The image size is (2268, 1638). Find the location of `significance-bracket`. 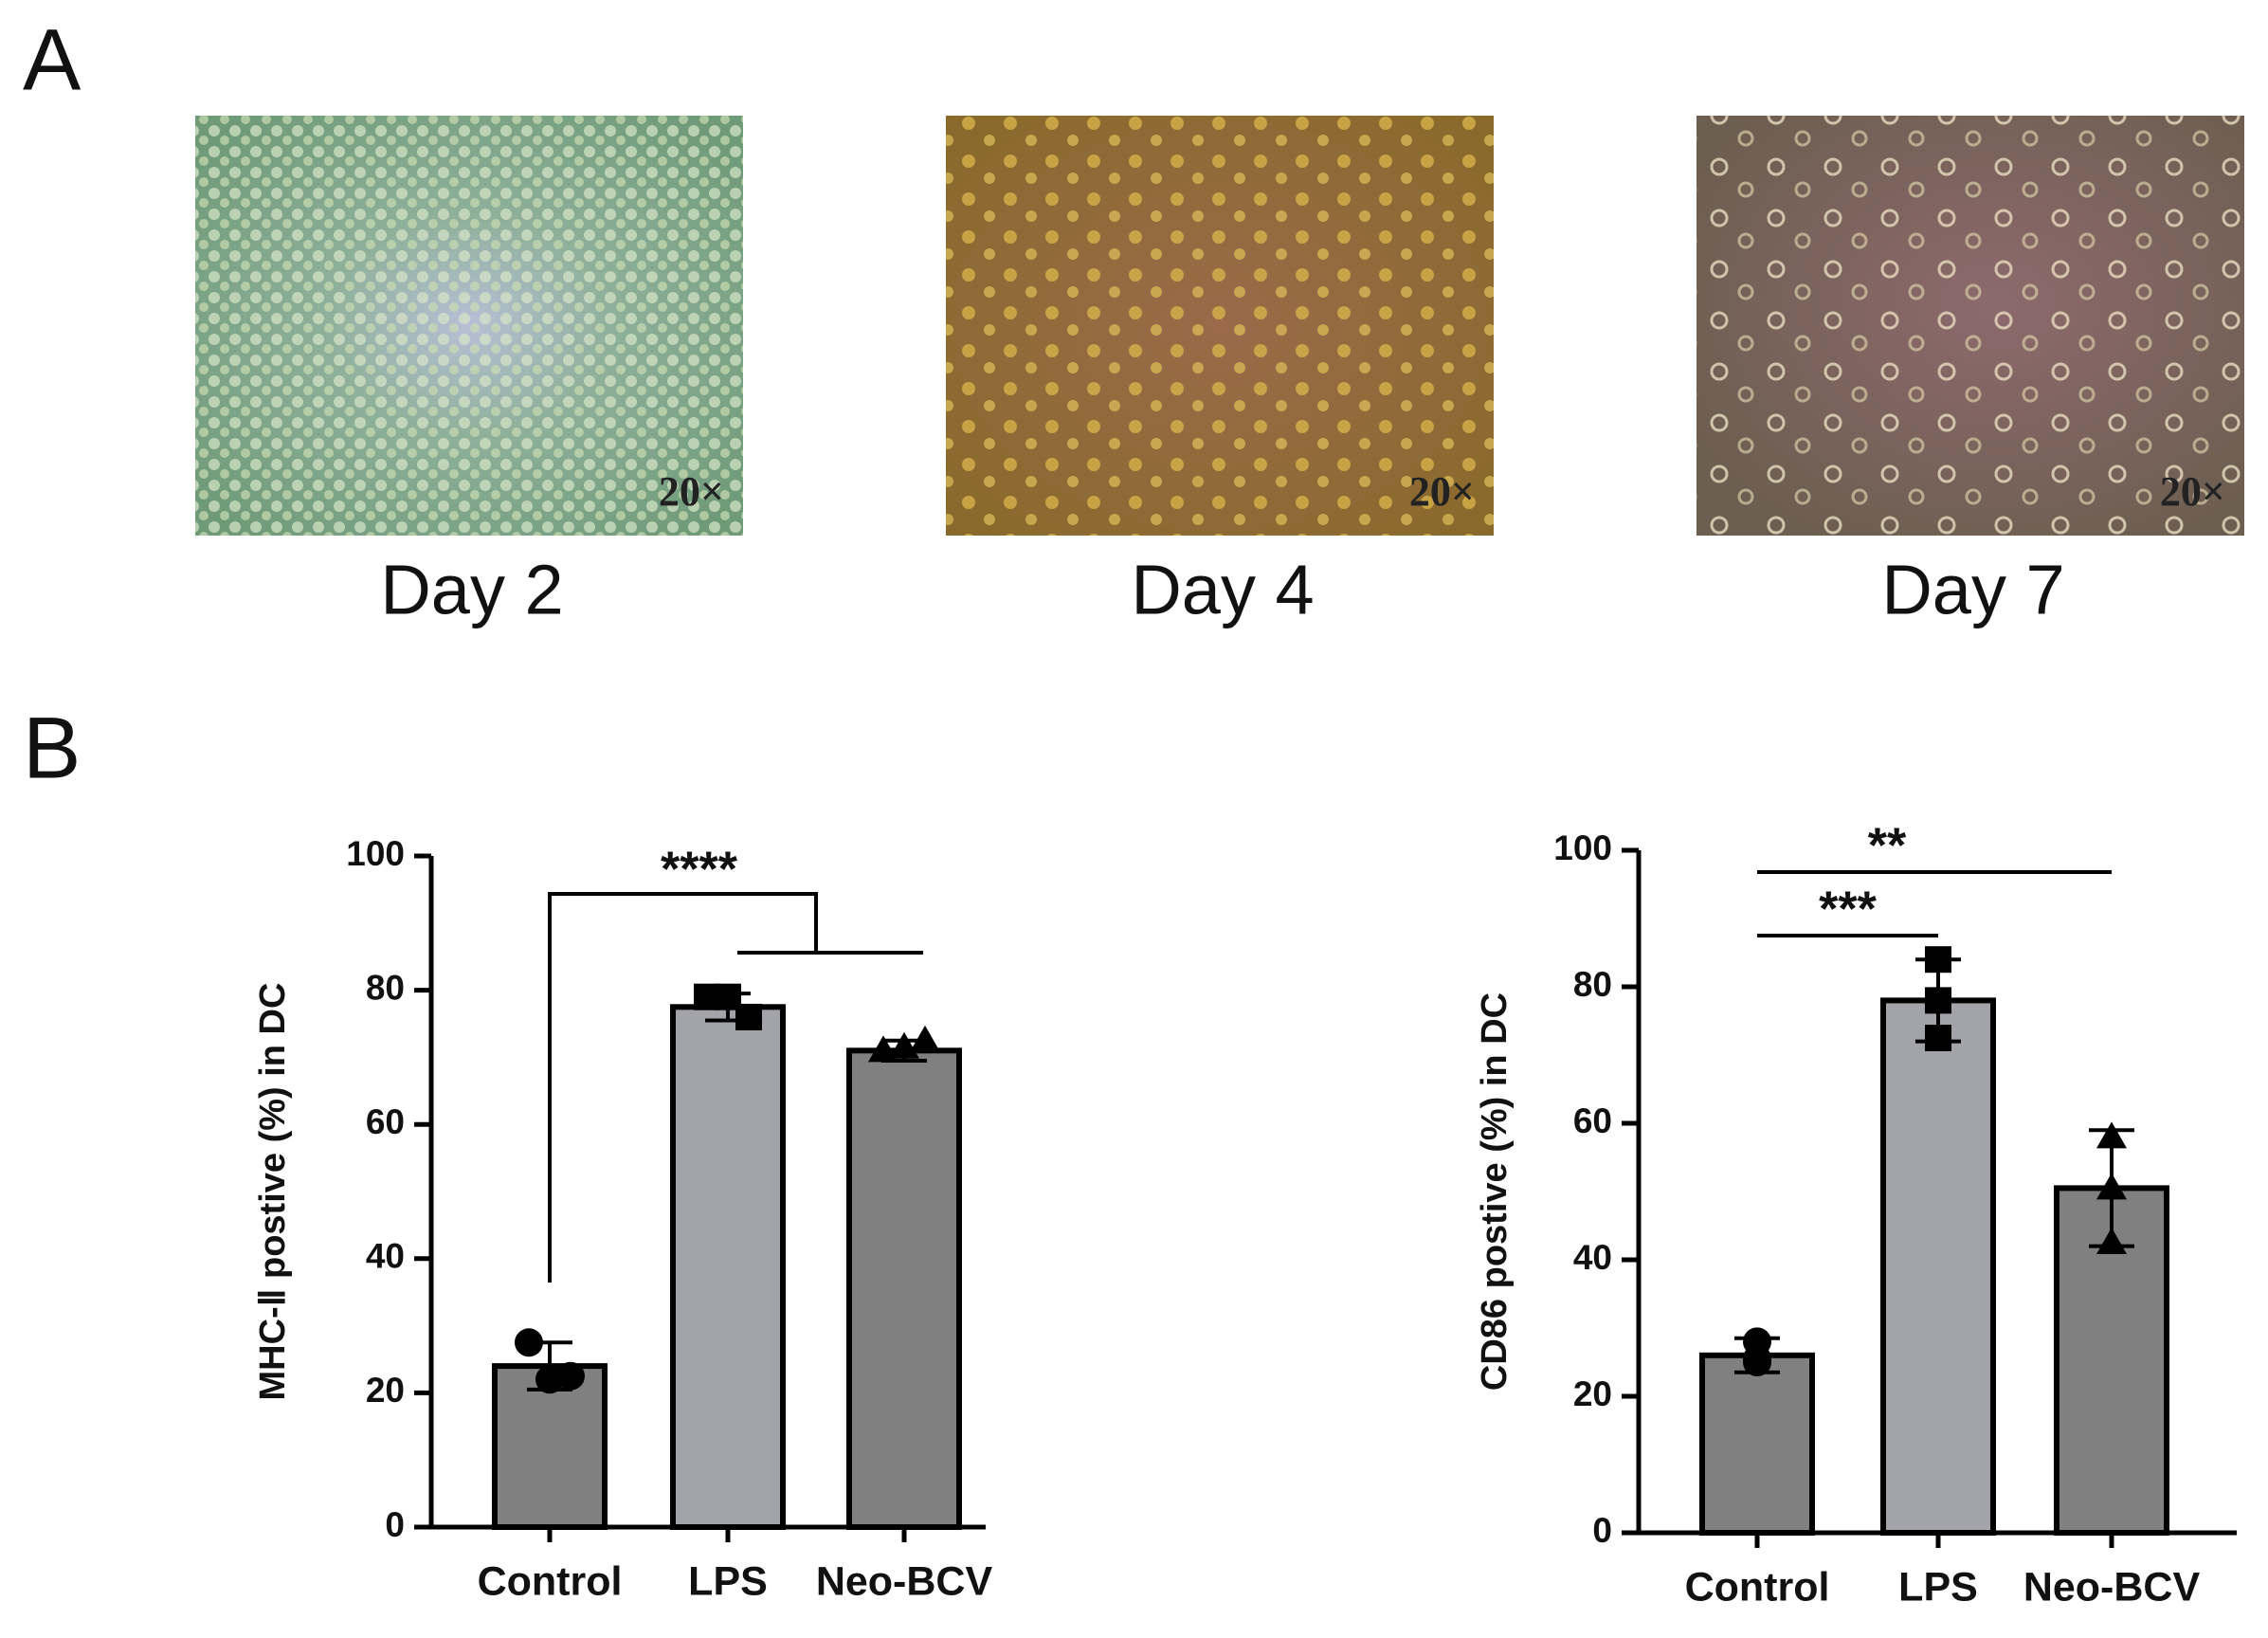

significance-bracket is located at coordinates (735, 1087).